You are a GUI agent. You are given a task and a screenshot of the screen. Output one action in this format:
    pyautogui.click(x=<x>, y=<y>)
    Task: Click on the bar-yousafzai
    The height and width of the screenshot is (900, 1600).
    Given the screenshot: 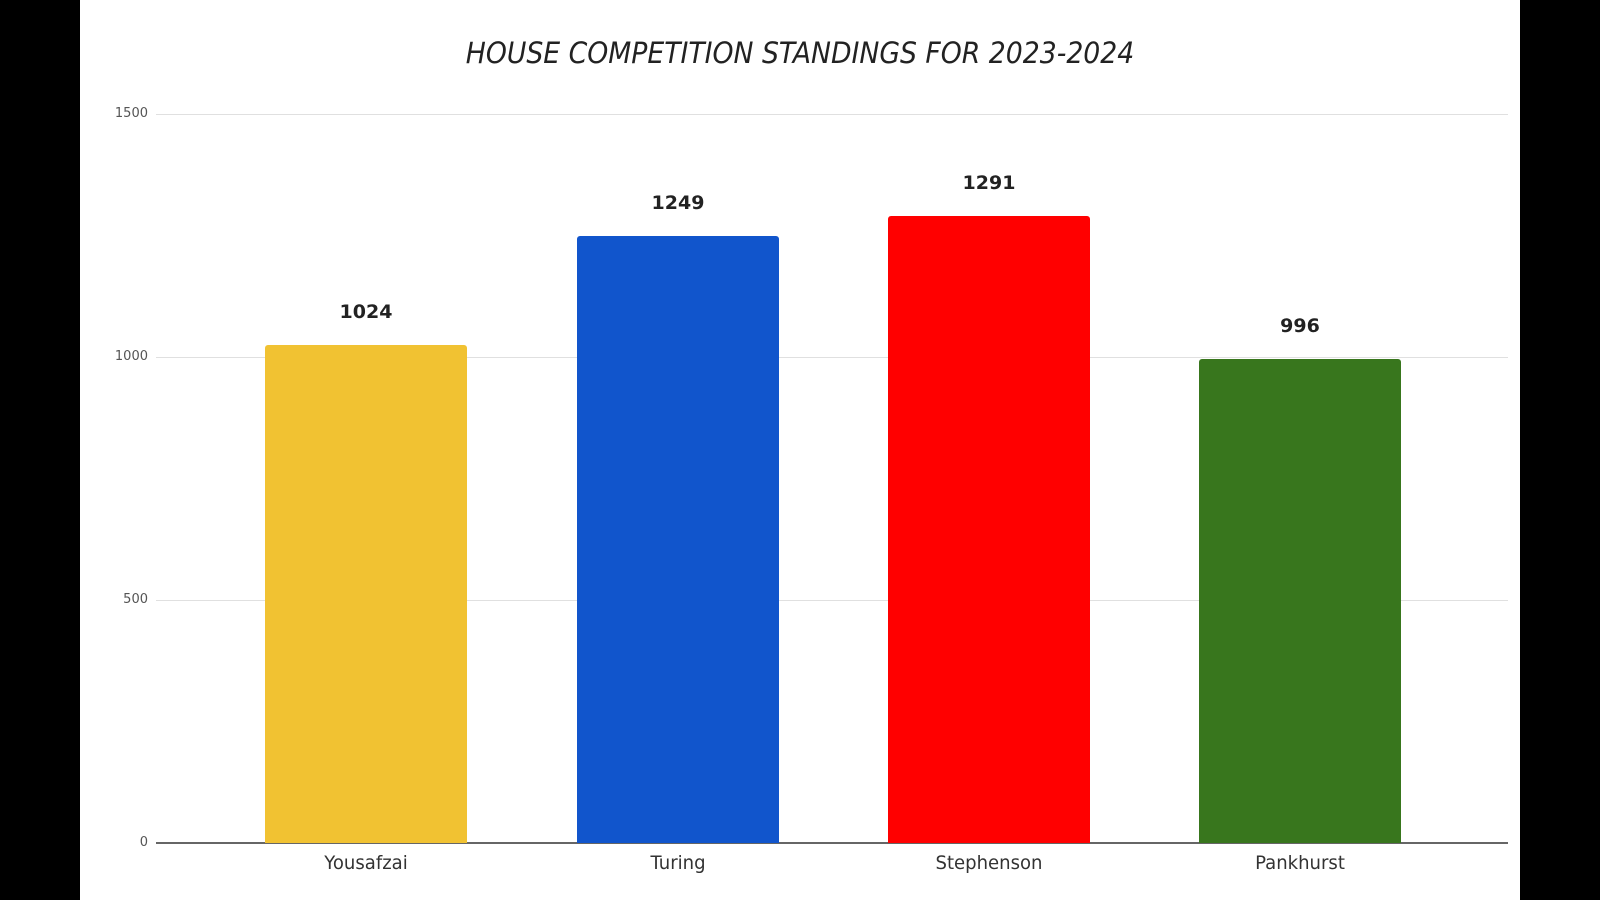 What is the action you would take?
    pyautogui.click(x=366, y=594)
    